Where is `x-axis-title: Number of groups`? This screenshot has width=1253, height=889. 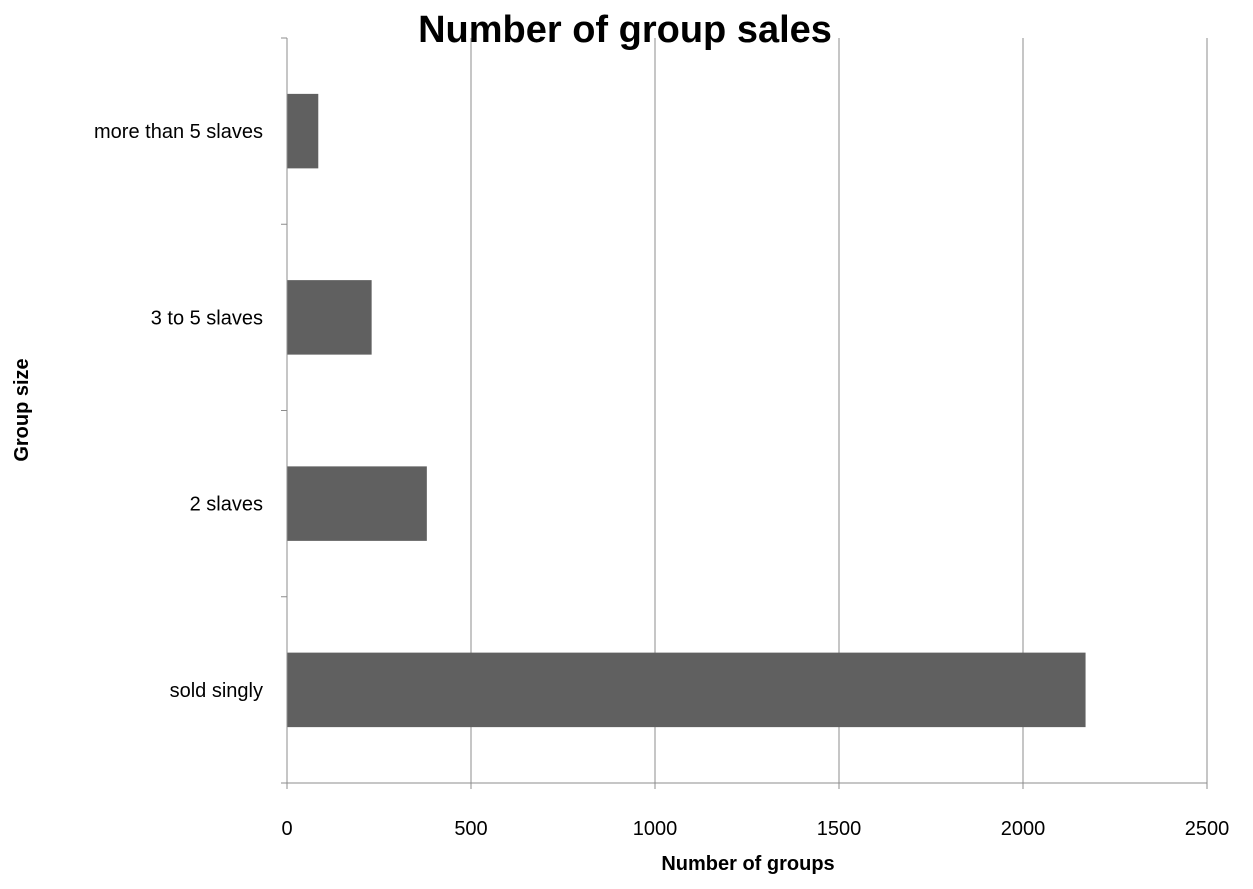 x-axis-title: Number of groups is located at coordinates (747, 864).